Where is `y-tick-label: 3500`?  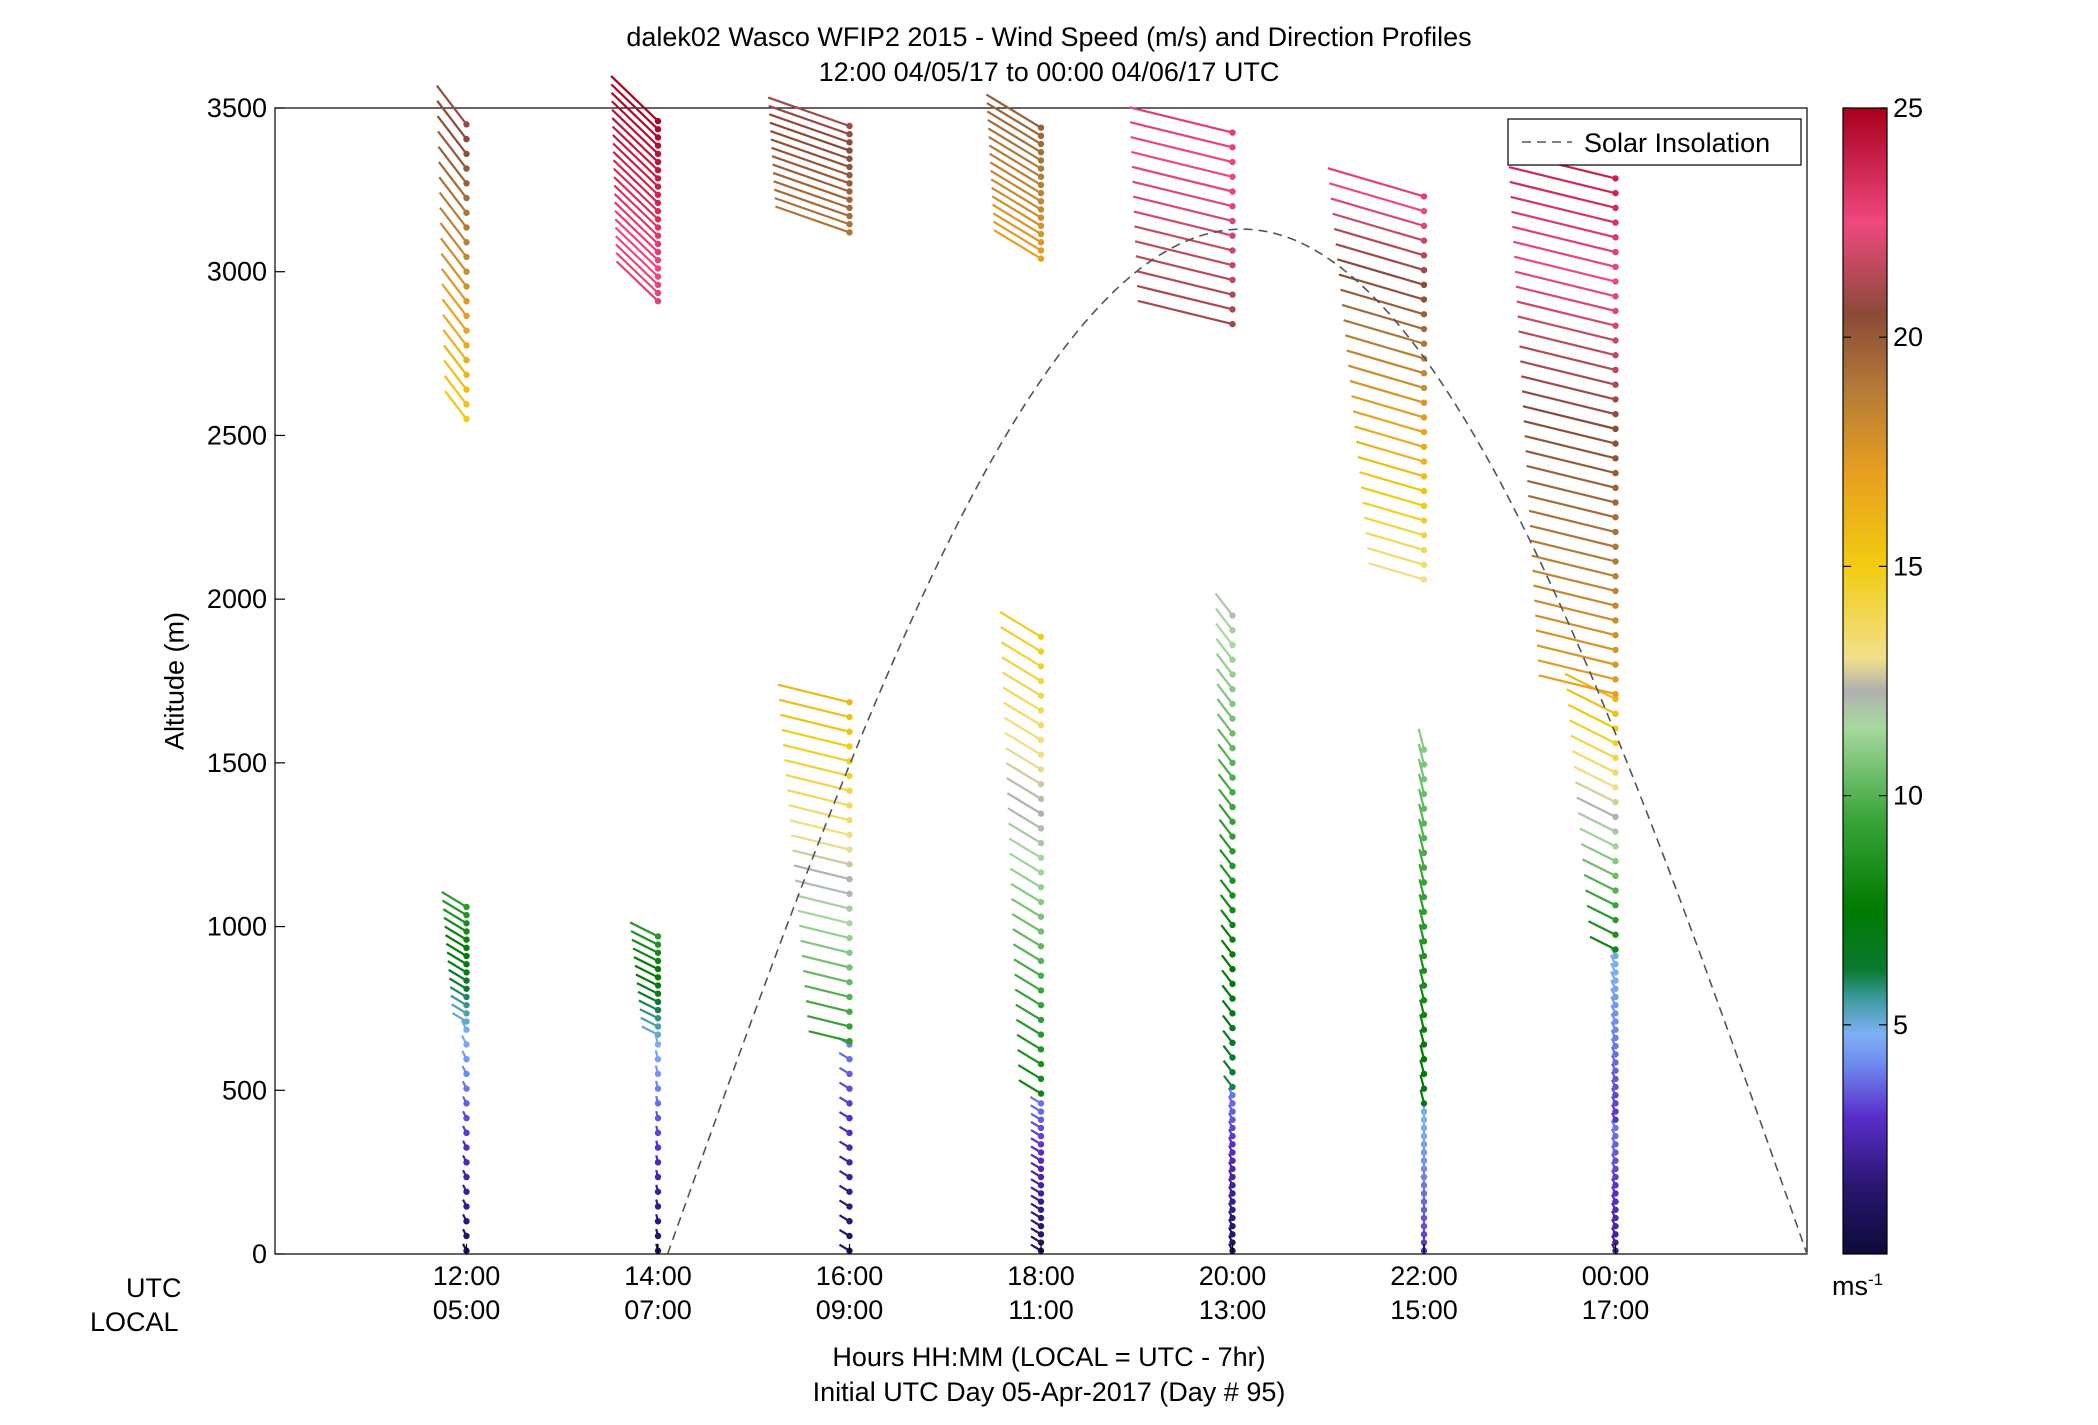
y-tick-label: 3500 is located at coordinates (237, 108).